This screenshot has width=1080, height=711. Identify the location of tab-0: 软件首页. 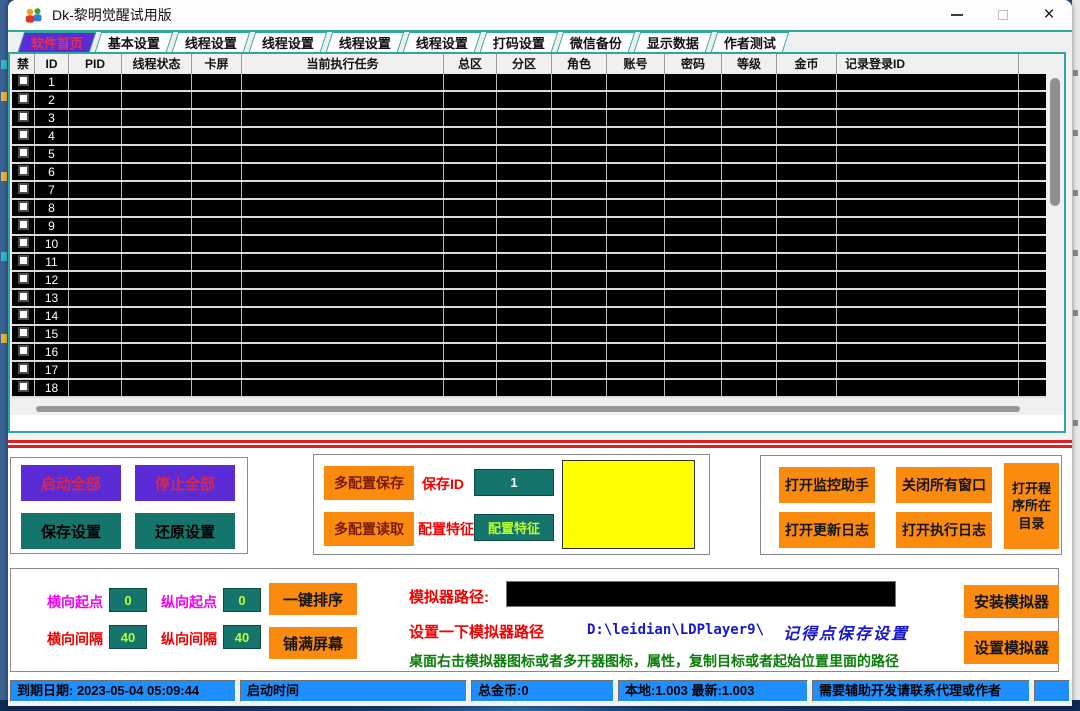
(57, 42).